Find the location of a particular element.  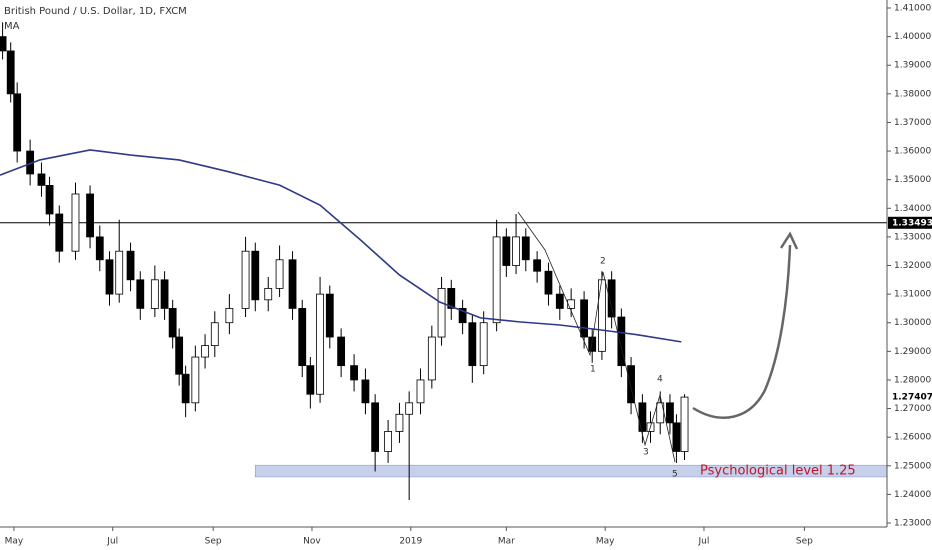

price-label: 1.33493 is located at coordinates (912, 223).